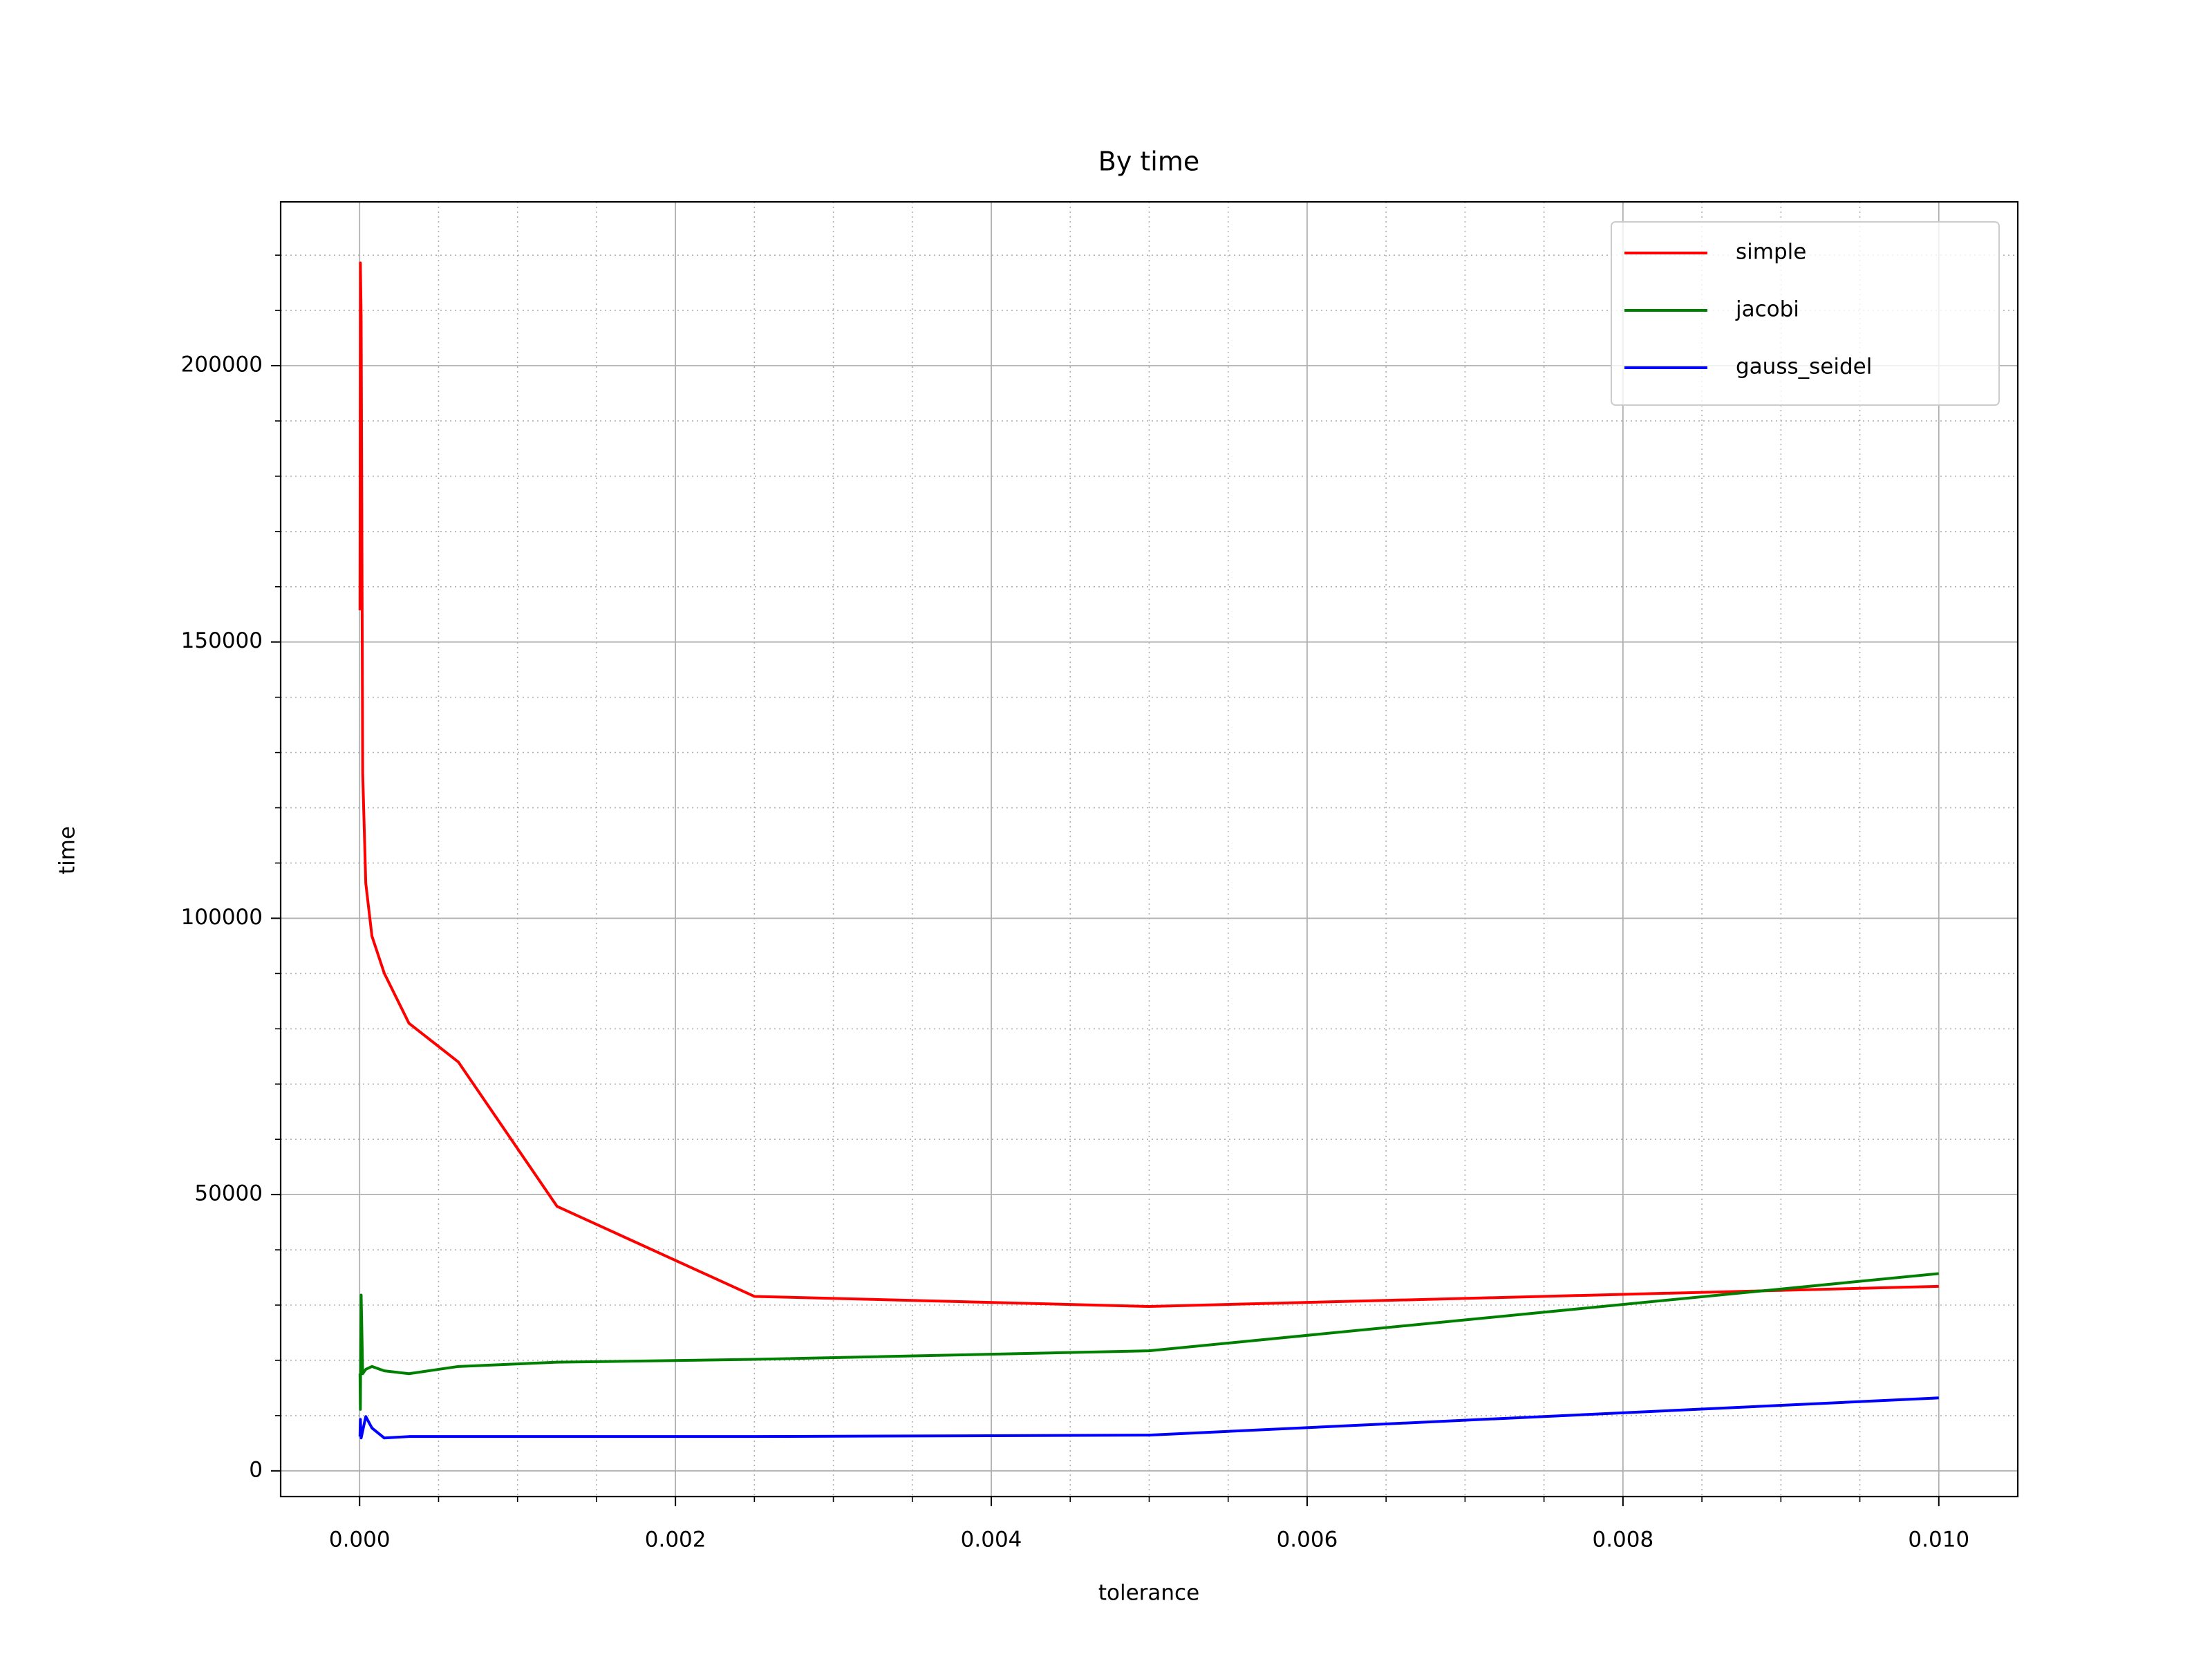  Describe the element at coordinates (67, 850) in the screenshot. I see `y-axis-label: time` at that location.